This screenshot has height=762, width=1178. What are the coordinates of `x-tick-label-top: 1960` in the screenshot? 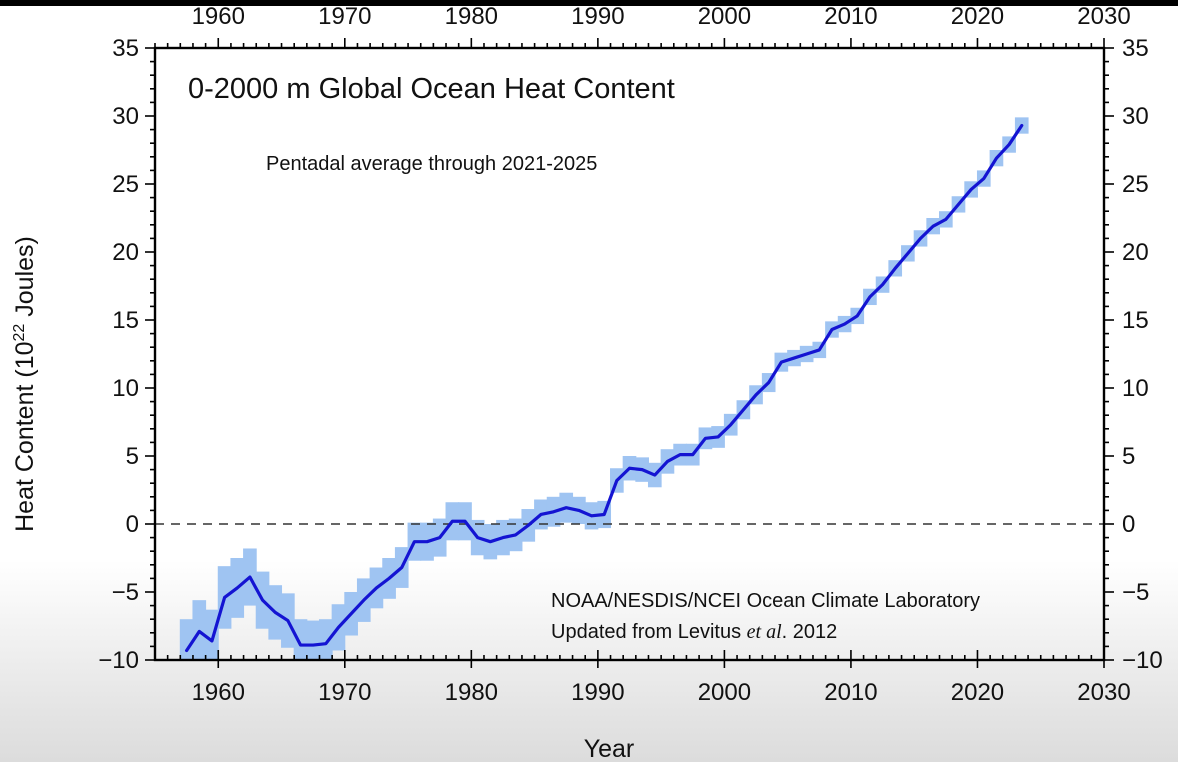 It's located at (218, 16).